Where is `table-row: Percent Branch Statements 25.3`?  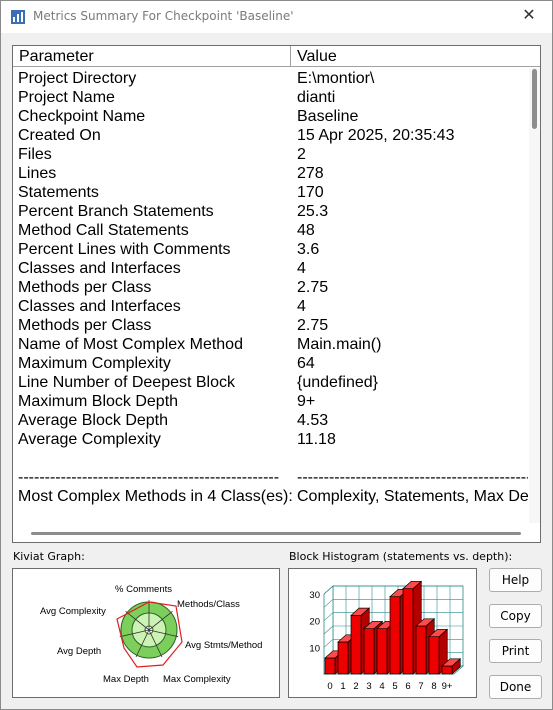 table-row: Percent Branch Statements 25.3 is located at coordinates (270, 211).